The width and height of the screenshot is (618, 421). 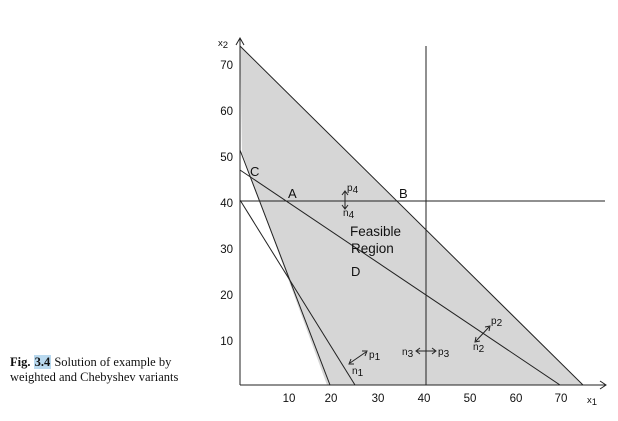 What do you see at coordinates (487, 328) in the screenshot?
I see `deviation-arrowhead-p2` at bounding box center [487, 328].